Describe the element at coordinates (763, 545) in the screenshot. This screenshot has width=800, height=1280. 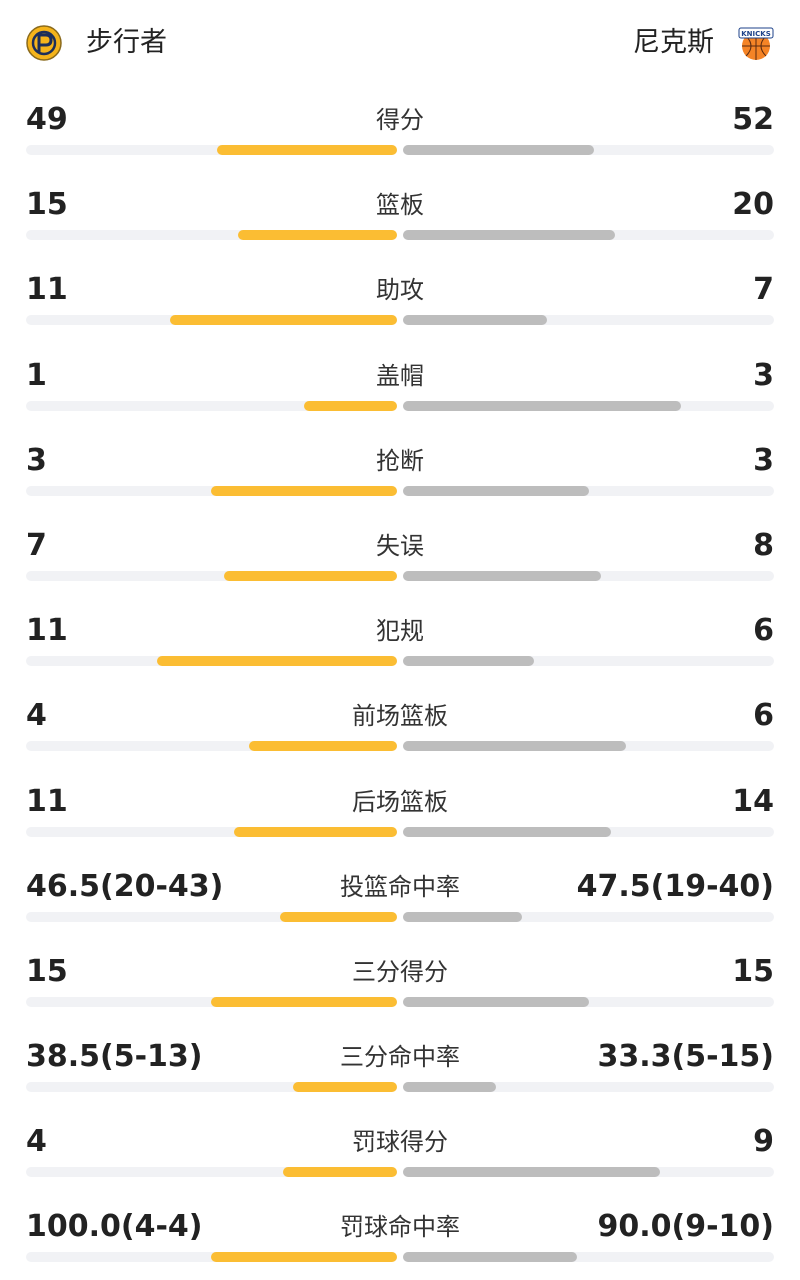
I see `away-stat-value: 8` at that location.